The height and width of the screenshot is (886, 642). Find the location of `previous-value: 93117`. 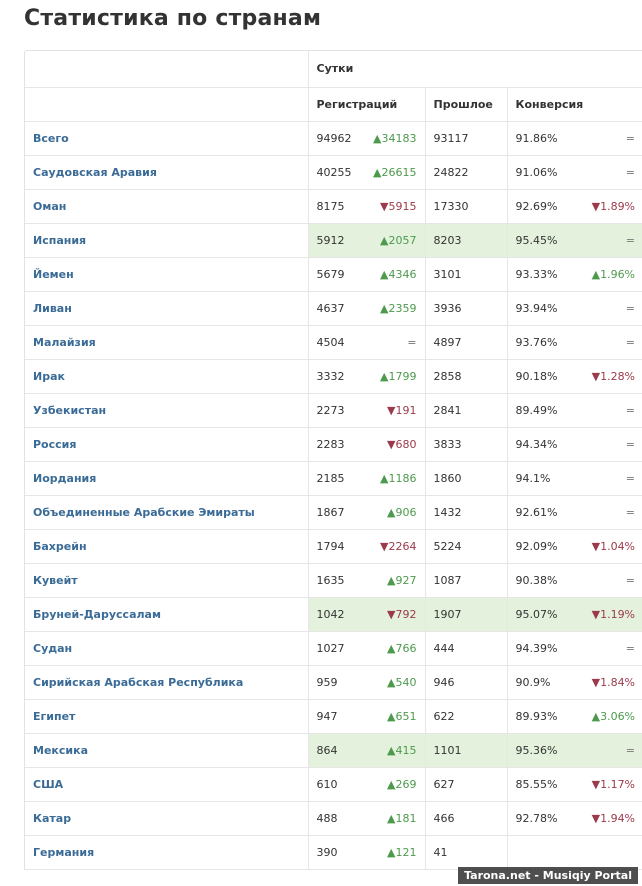

previous-value: 93117 is located at coordinates (451, 138).